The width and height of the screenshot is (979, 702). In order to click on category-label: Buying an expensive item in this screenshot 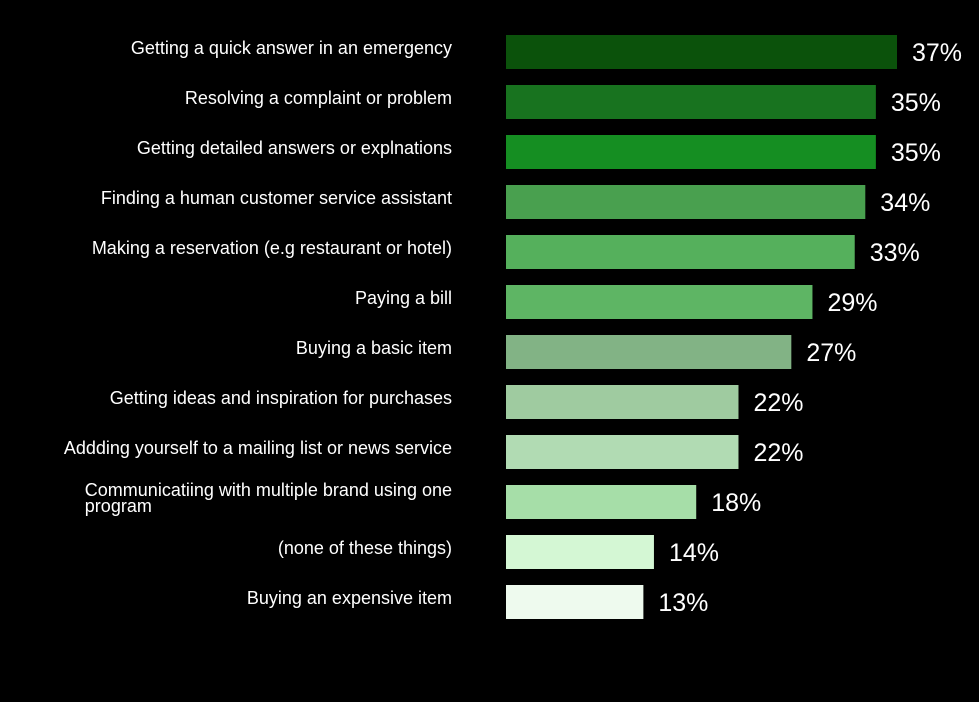, I will do `click(349, 598)`.